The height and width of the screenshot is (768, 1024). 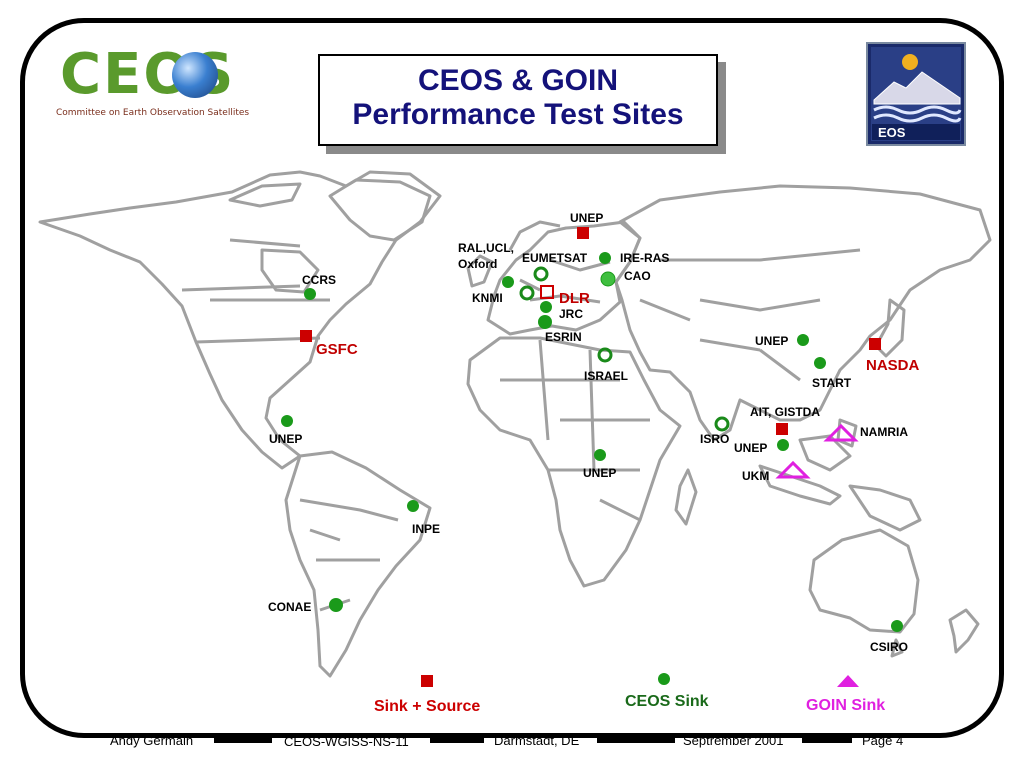 I want to click on site-unep-europe: UNEP, so click(x=586, y=225).